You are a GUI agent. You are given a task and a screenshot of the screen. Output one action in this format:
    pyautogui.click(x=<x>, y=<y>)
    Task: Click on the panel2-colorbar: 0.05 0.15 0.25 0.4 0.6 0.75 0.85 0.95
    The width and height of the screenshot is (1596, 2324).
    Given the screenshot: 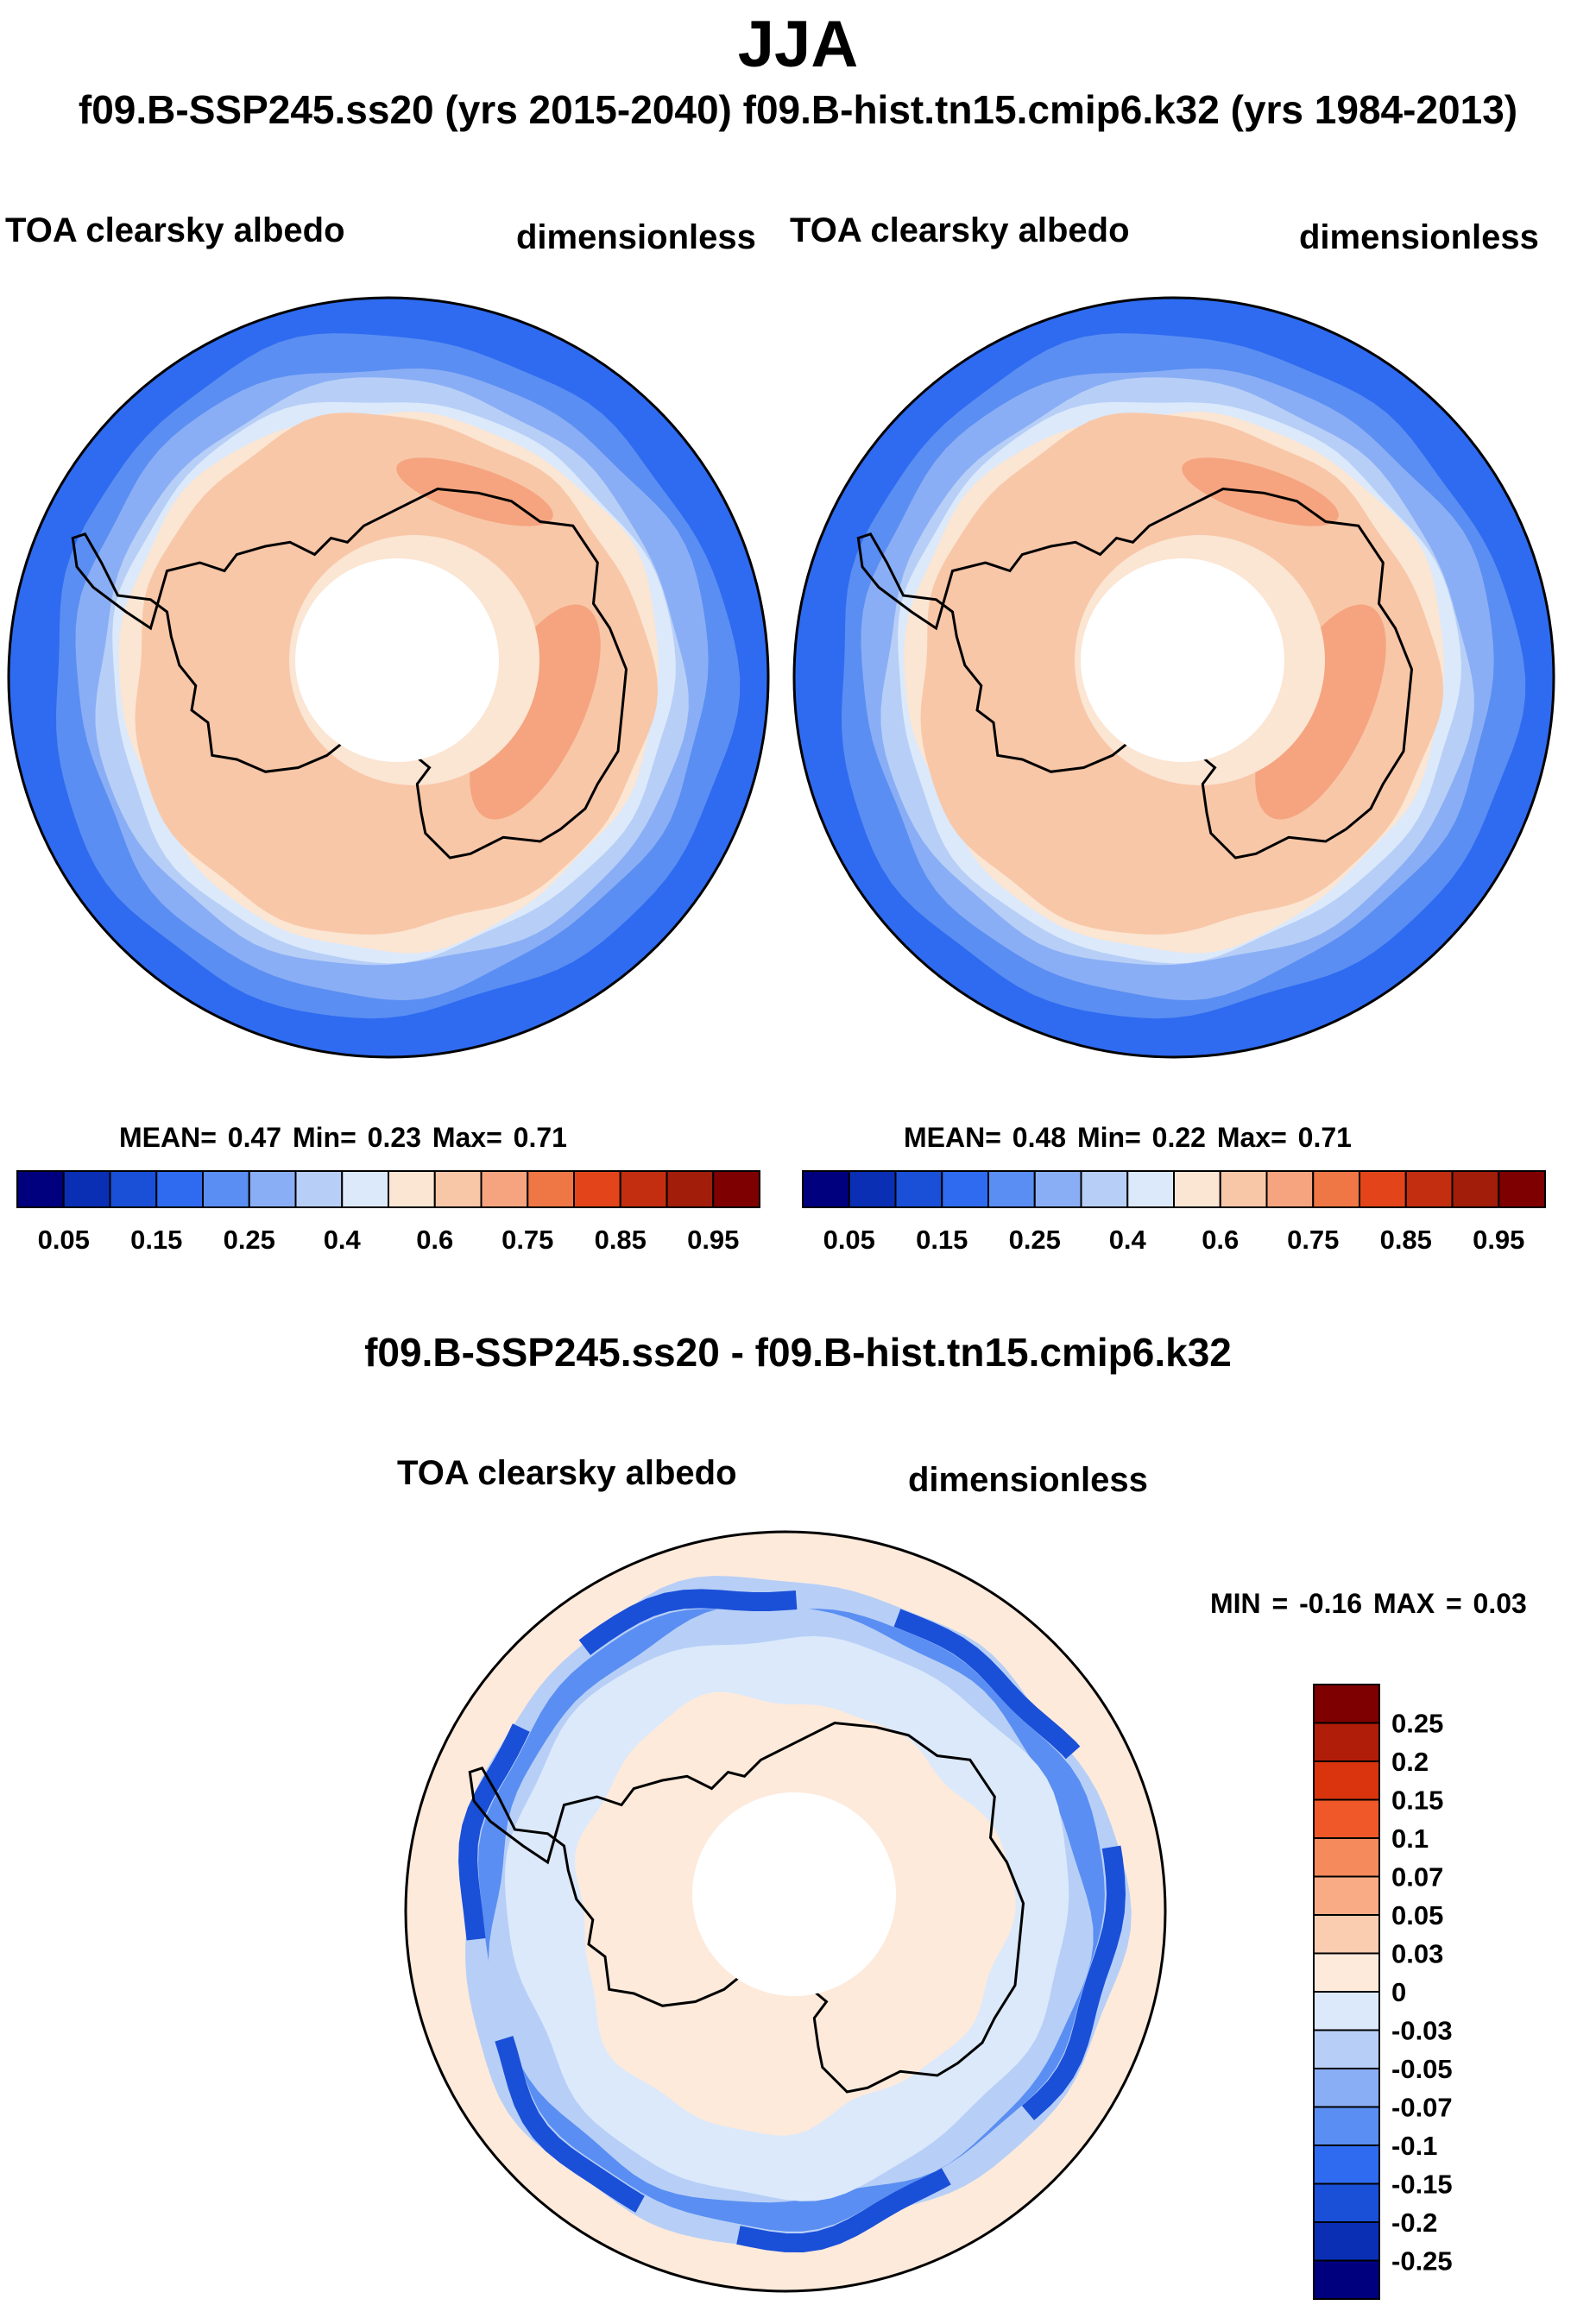 What is the action you would take?
    pyautogui.click(x=1174, y=1212)
    